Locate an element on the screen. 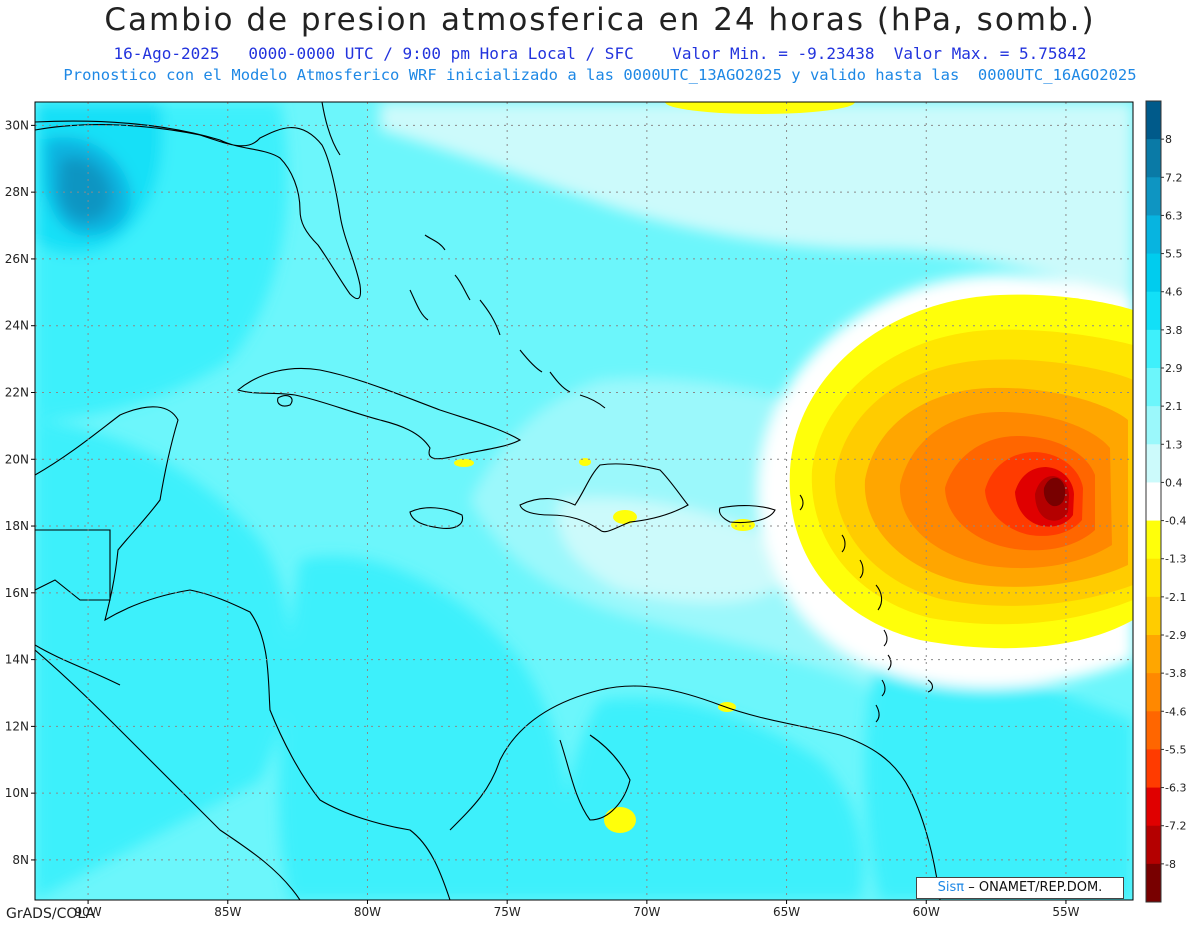 The width and height of the screenshot is (1200, 927). colorbar-label: 1.3 is located at coordinates (1174, 444).